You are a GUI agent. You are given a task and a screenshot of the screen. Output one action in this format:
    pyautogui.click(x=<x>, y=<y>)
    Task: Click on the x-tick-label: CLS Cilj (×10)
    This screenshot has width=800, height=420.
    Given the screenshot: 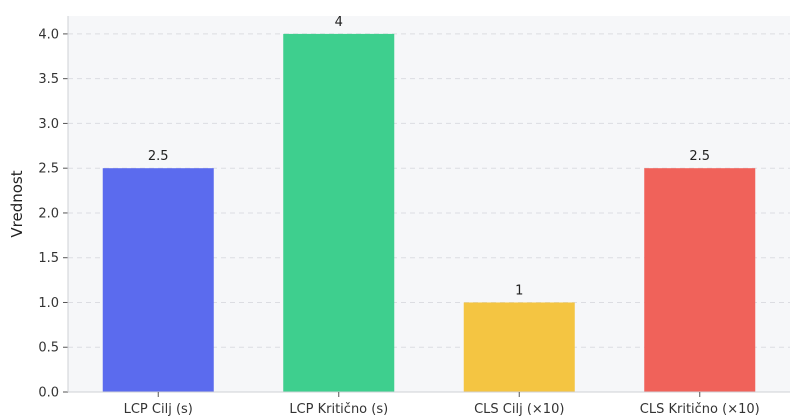 What is the action you would take?
    pyautogui.click(x=519, y=409)
    